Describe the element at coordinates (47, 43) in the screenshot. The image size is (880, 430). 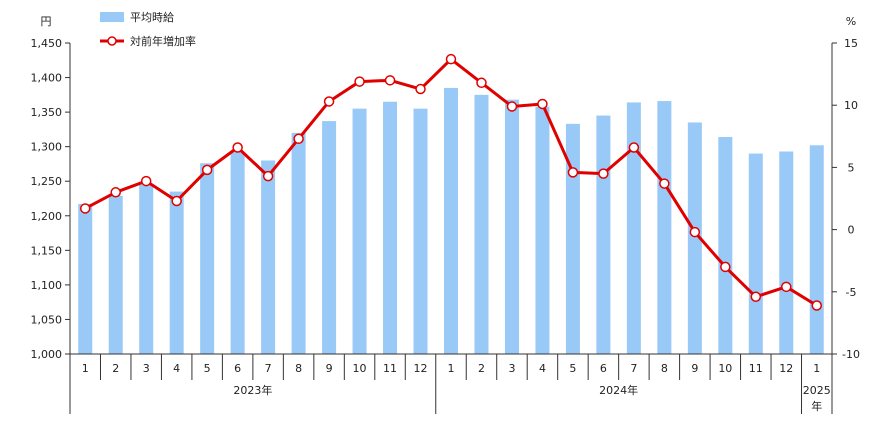
I see `left-axis-tick-label: 1,450` at that location.